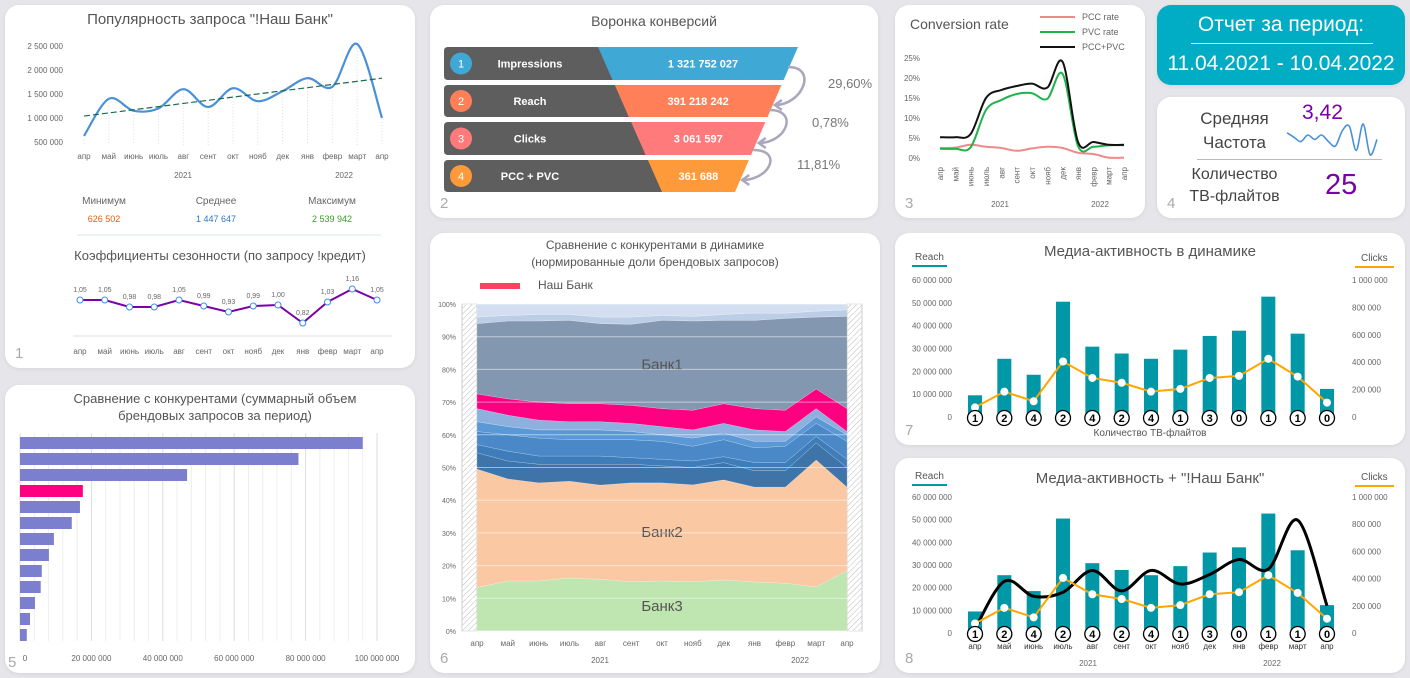  I want to click on panel-number: 6, so click(444, 658).